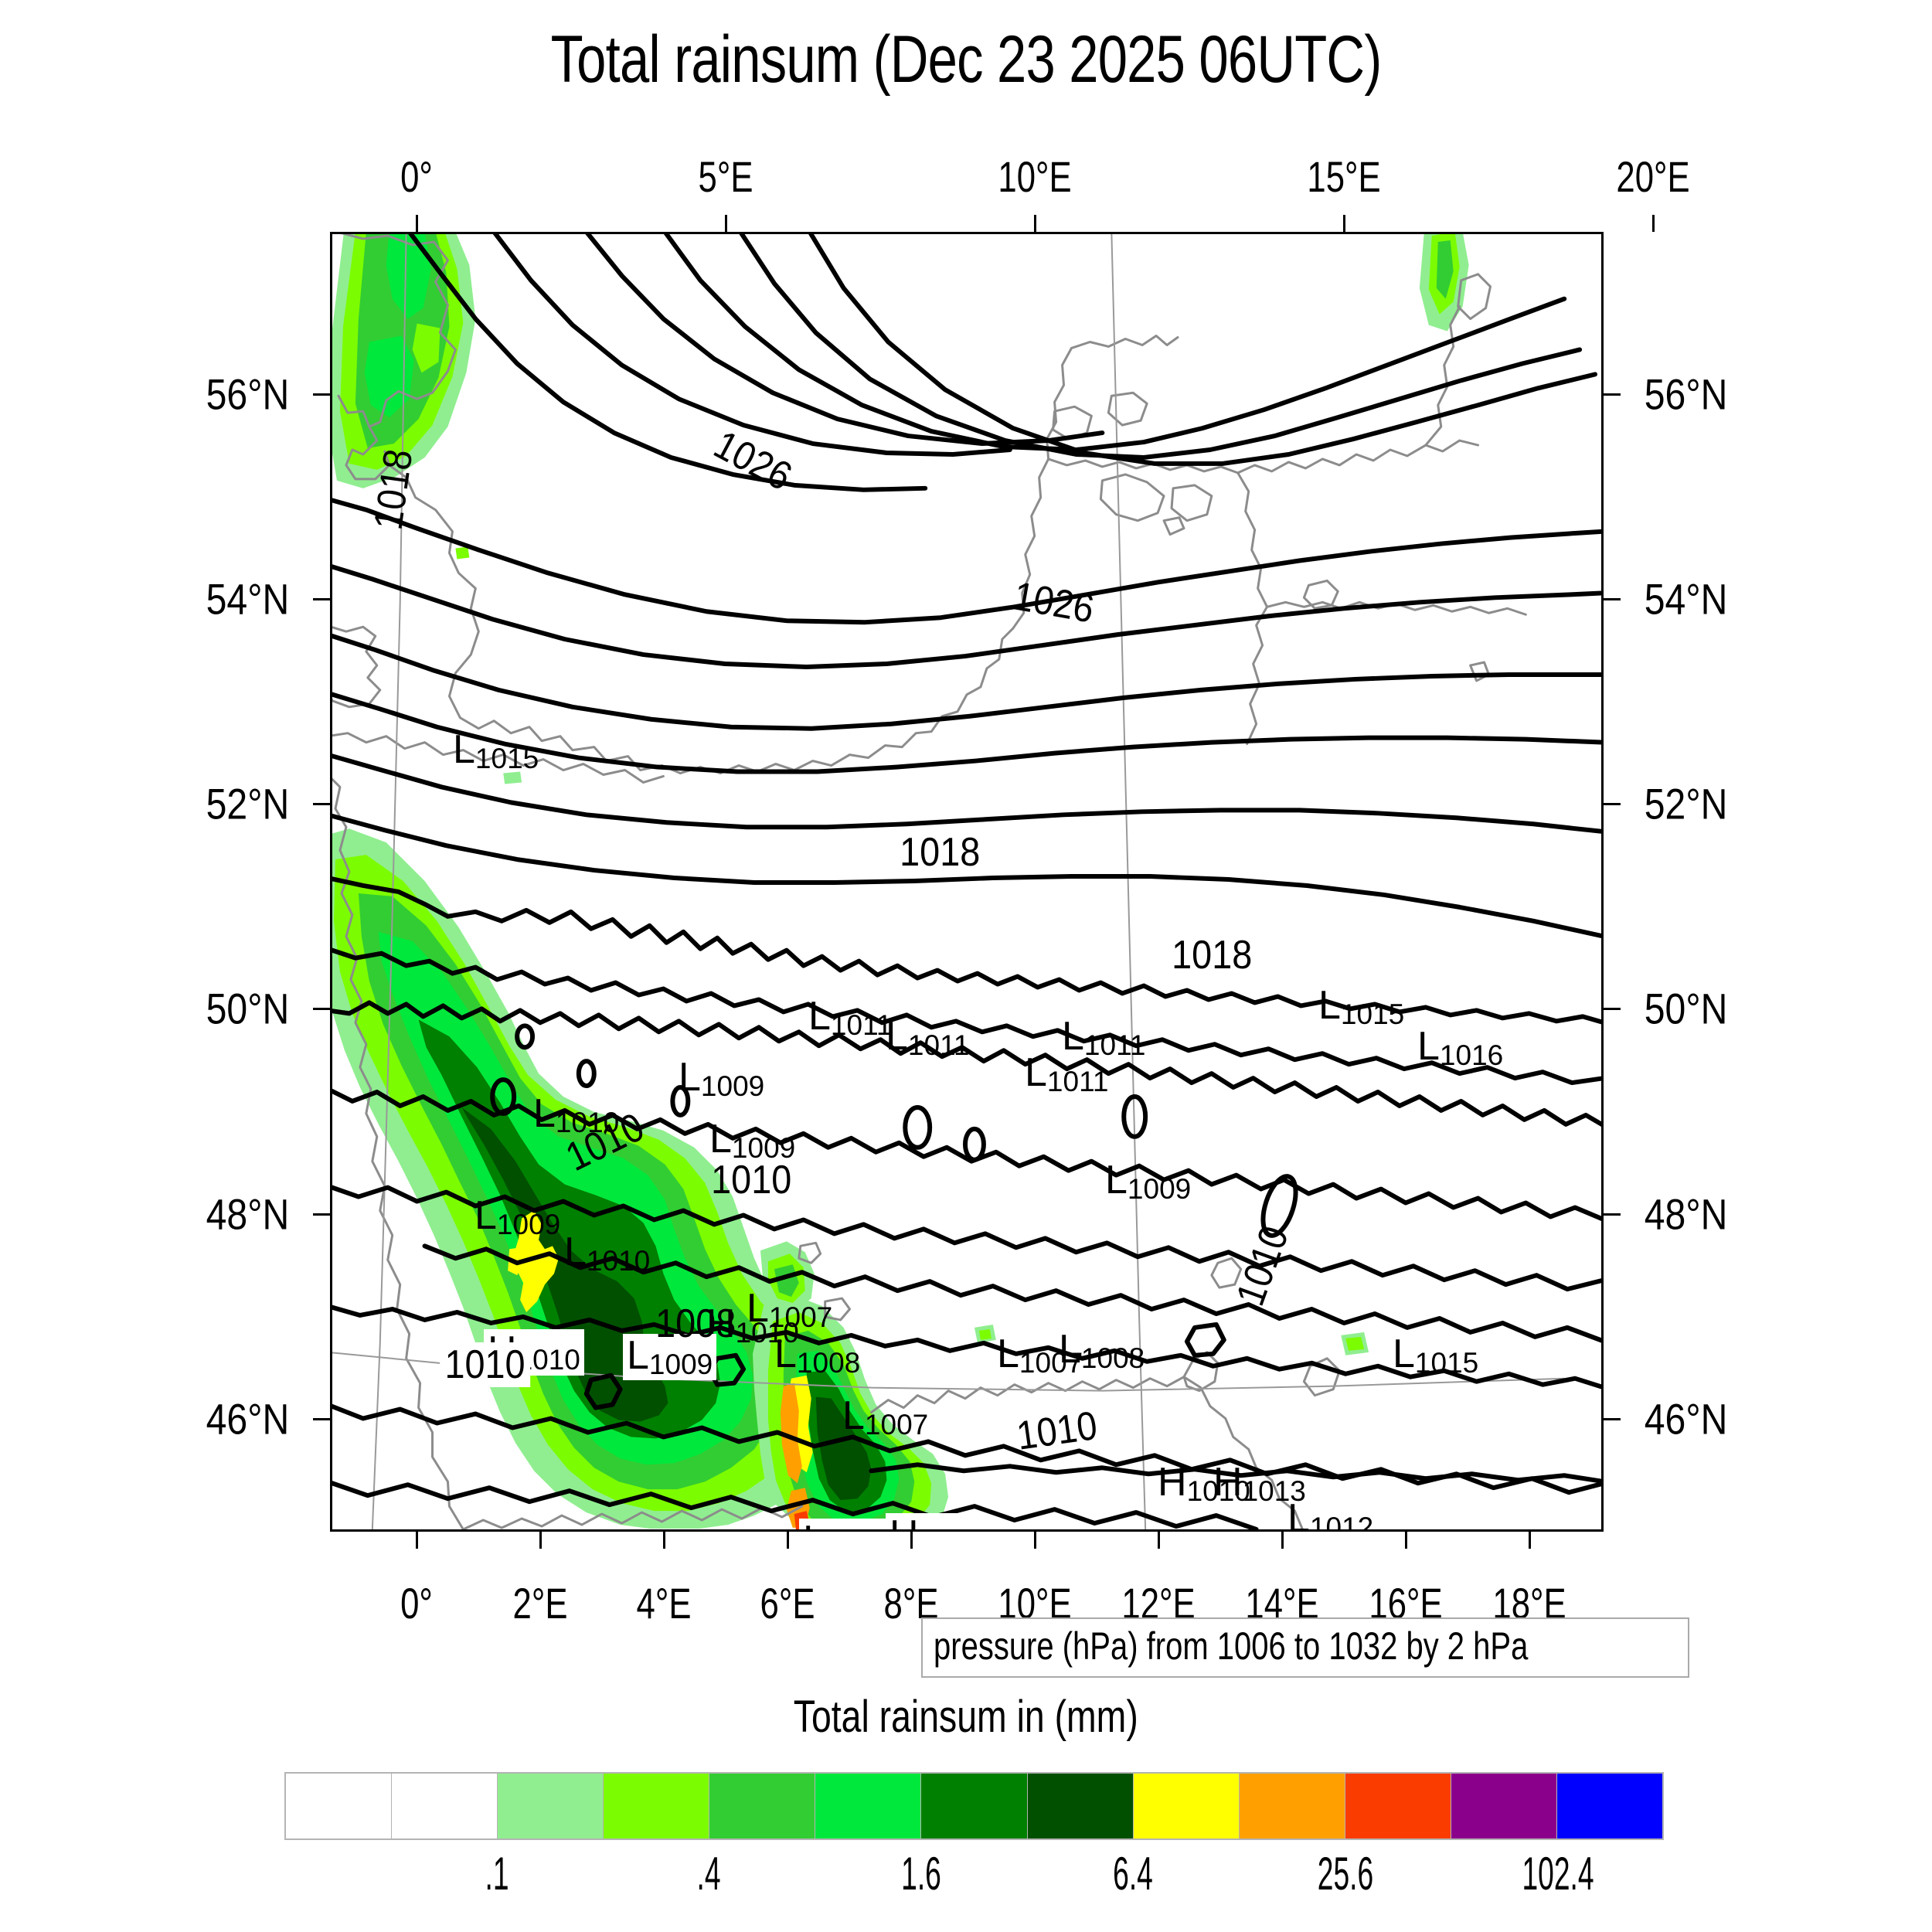  I want to click on pressure-low-label: L1009, so click(670, 1357).